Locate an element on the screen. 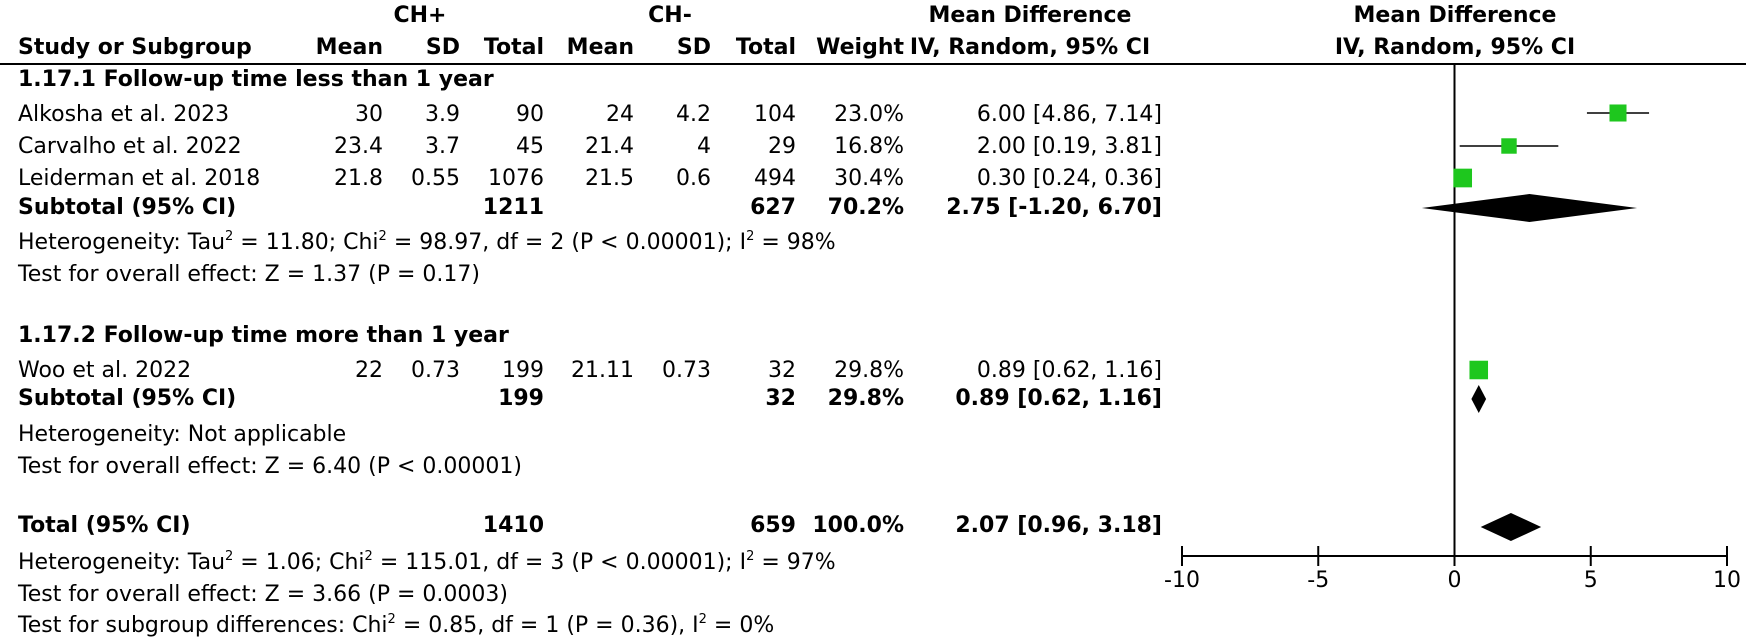  study-column-header: Study or Subgroup is located at coordinates (135, 47).